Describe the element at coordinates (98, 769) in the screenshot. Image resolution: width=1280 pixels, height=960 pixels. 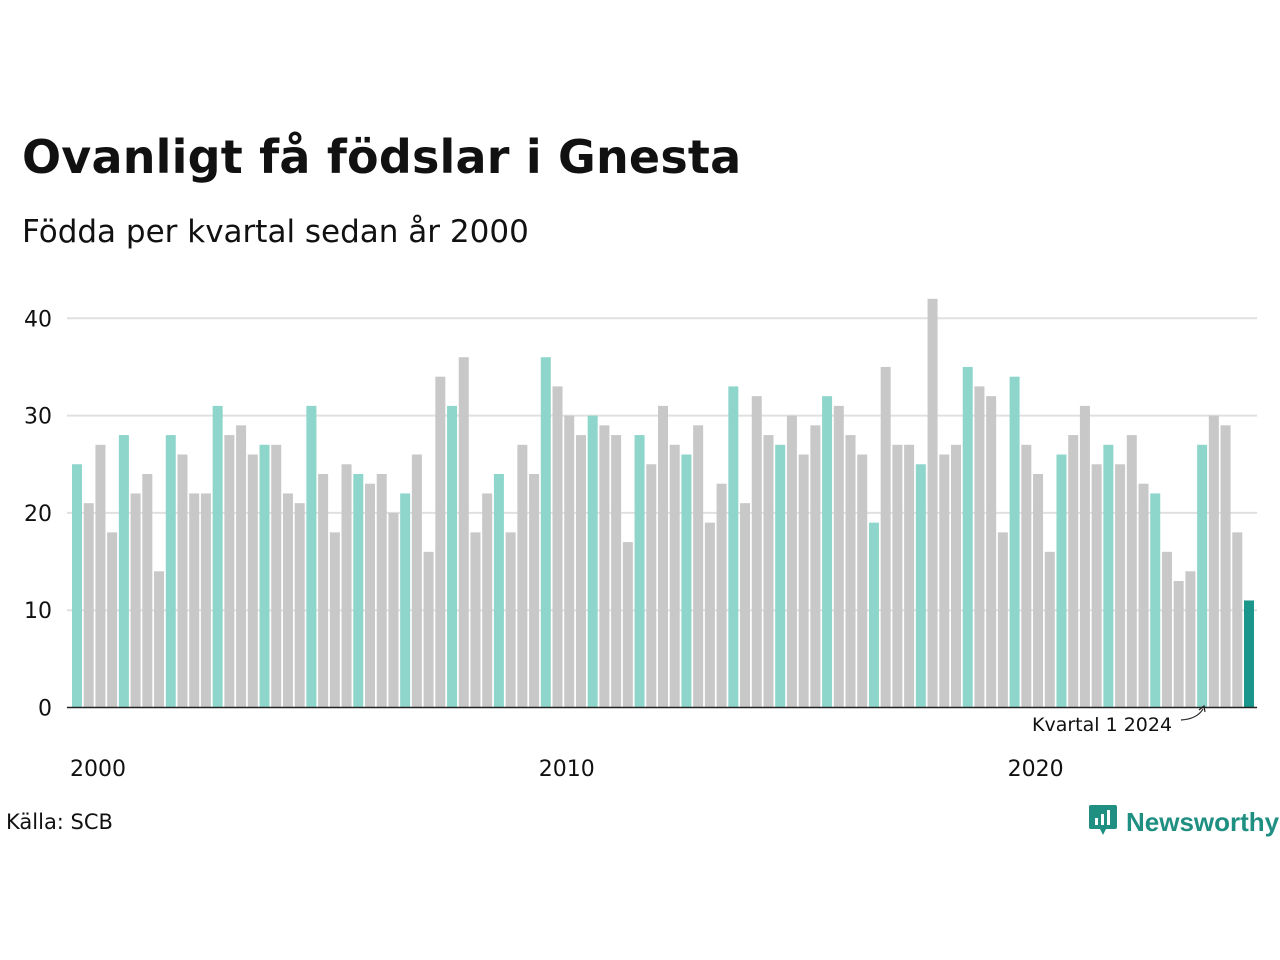
I see `x-tick-label: 2000` at that location.